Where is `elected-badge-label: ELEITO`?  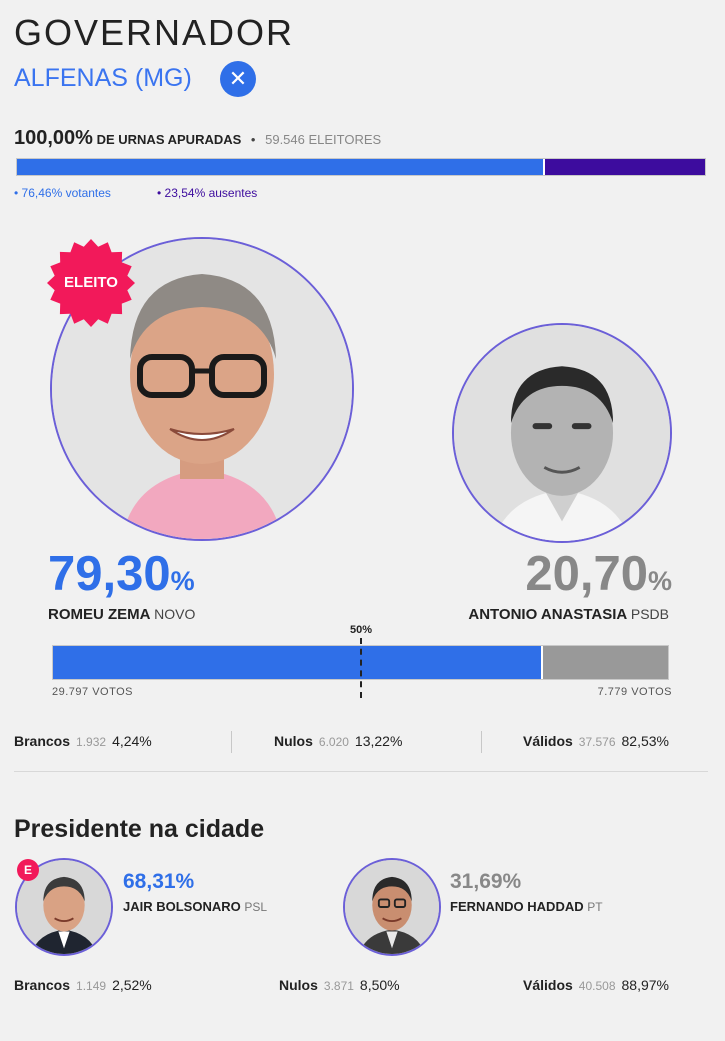
elected-badge-label: ELEITO is located at coordinates (91, 282).